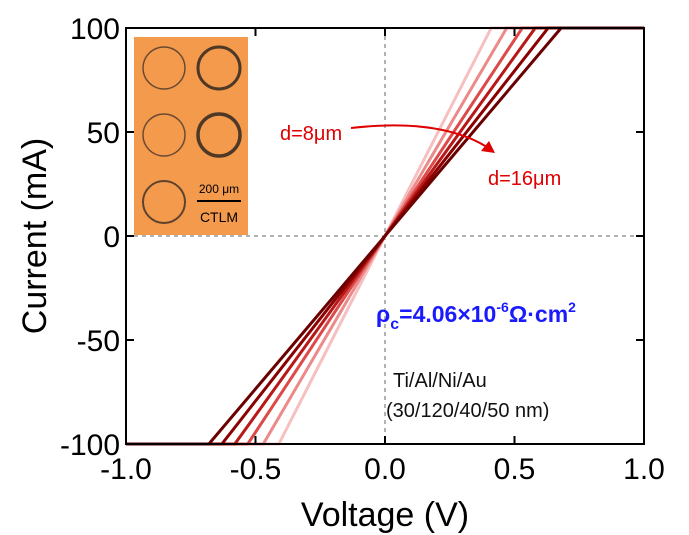  I want to click on label-d-large: d=16μm, so click(524, 179).